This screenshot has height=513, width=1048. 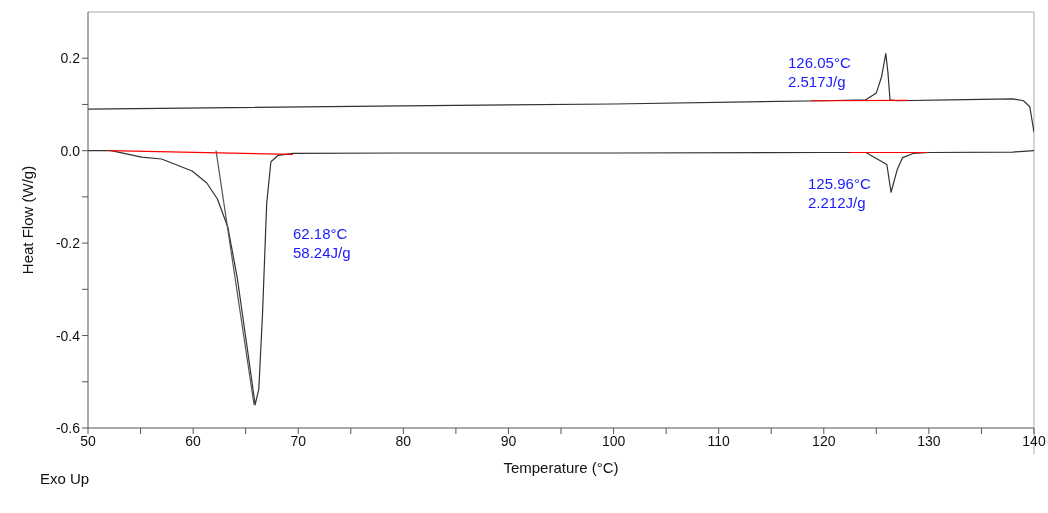 What do you see at coordinates (68, 243) in the screenshot?
I see `y-tick-label: -0.2` at bounding box center [68, 243].